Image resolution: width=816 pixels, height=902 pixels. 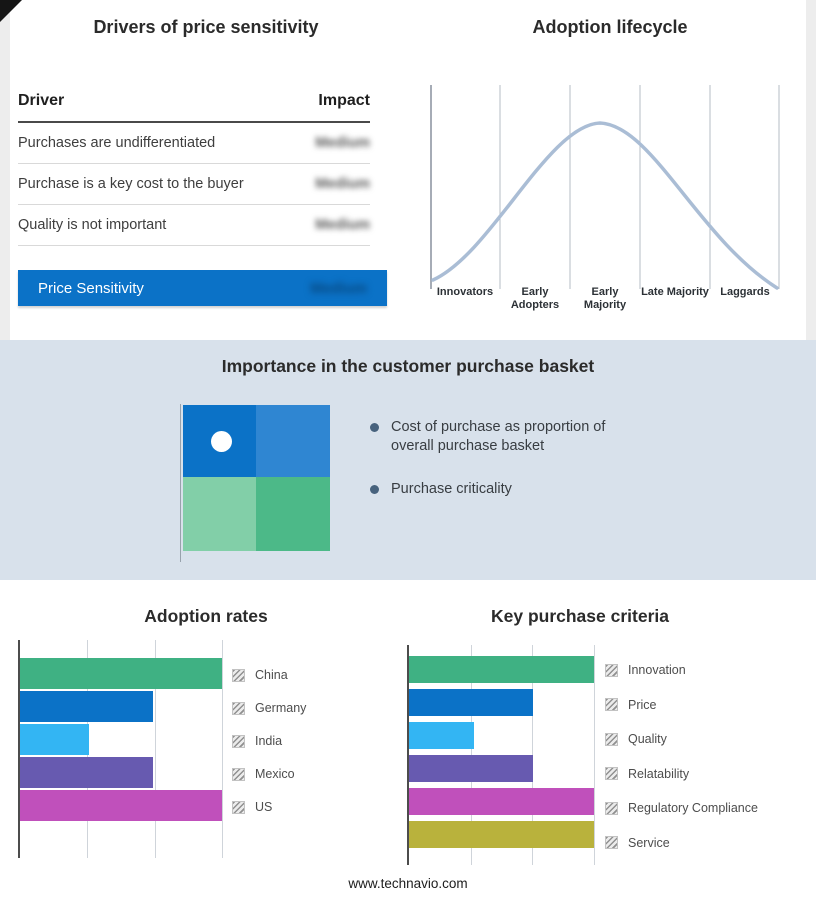 What do you see at coordinates (206, 616) in the screenshot?
I see `adoption-rates-title: Adoption rates` at bounding box center [206, 616].